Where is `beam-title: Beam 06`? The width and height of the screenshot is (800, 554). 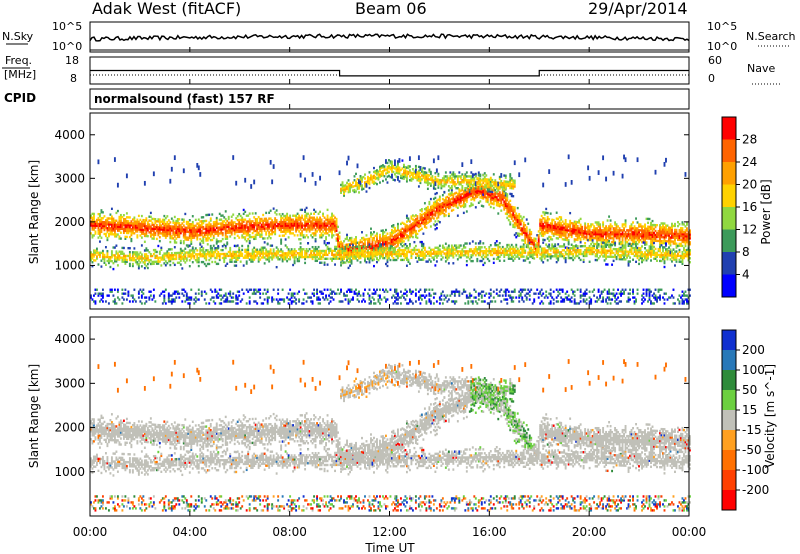 beam-title: Beam 06 is located at coordinates (391, 9).